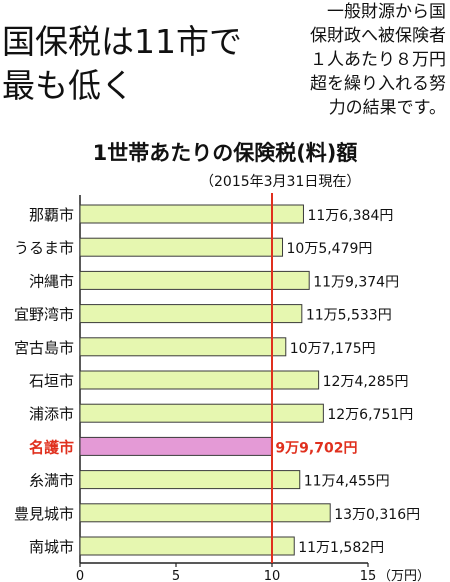  Describe the element at coordinates (68, 85) in the screenshot. I see `headline-line-2: 最も低く` at that location.